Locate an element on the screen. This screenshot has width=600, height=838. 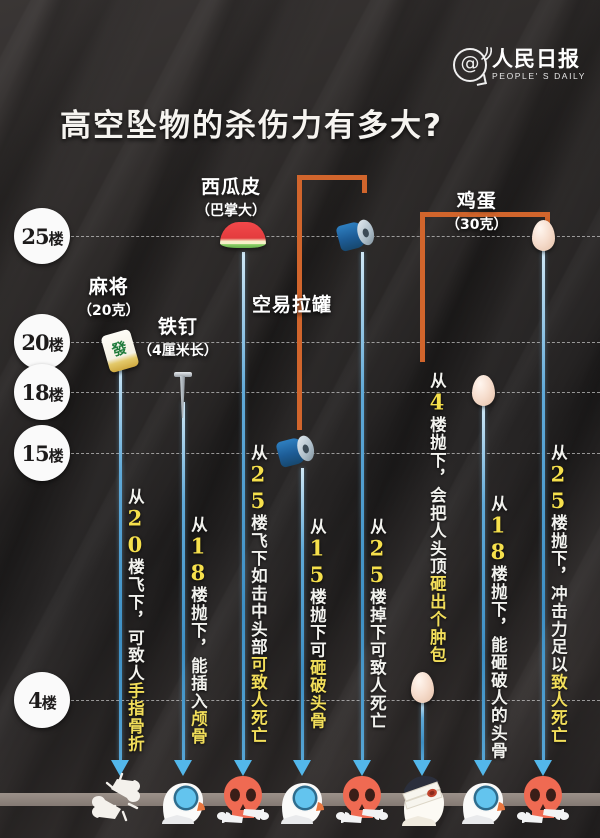
object-label-nail: 铁钉 （4厘米长） is located at coordinates (178, 336).